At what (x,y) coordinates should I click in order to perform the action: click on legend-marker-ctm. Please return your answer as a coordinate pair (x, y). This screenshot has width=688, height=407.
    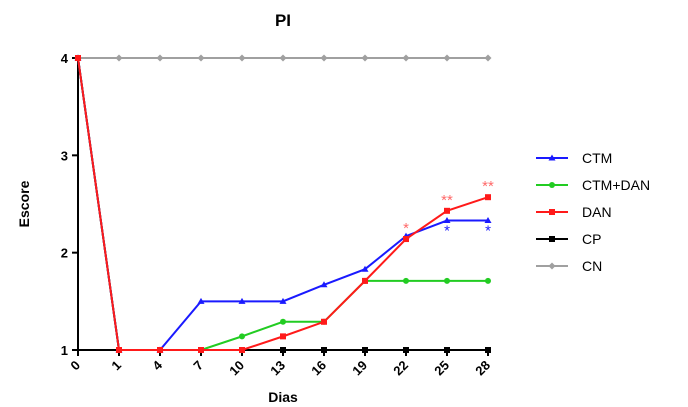
    Looking at the image, I should click on (552, 157).